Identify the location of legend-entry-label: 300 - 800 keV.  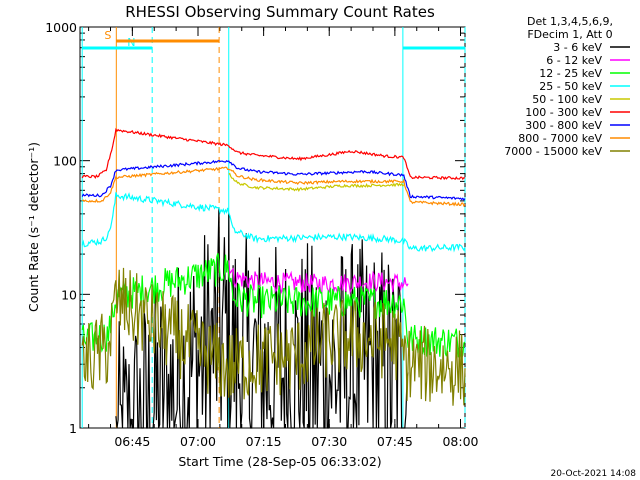
(563, 125).